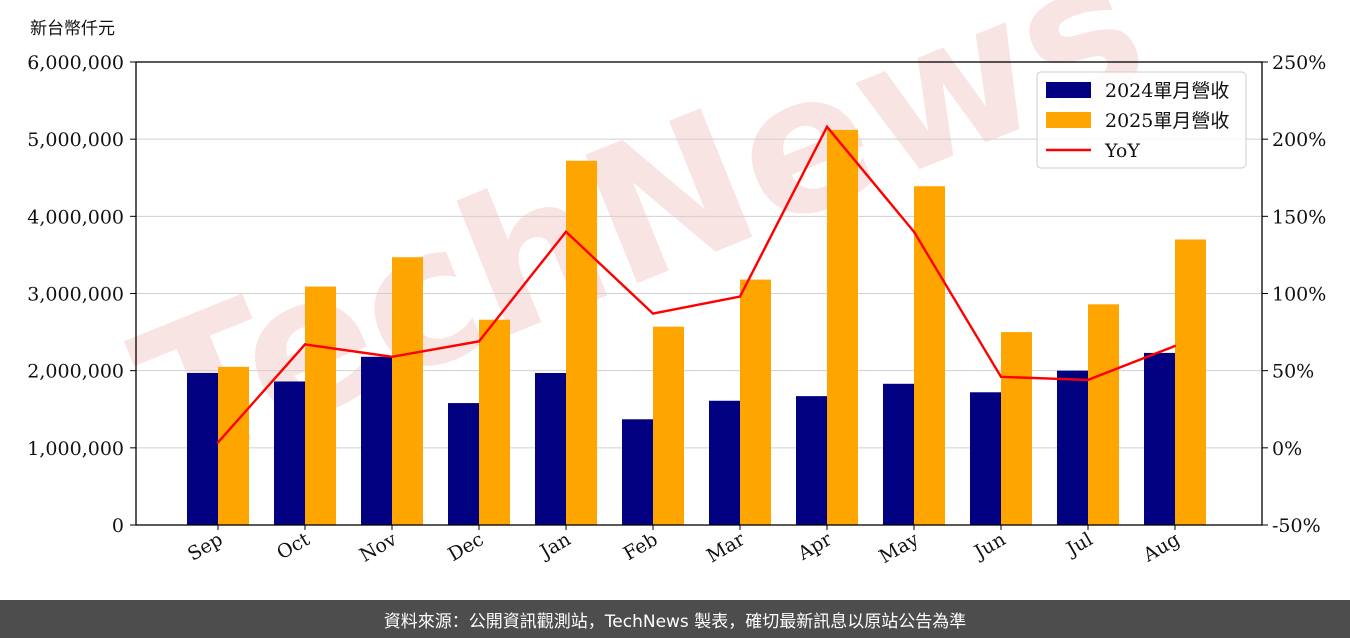 The width and height of the screenshot is (1350, 638). Describe the element at coordinates (827, 127) in the screenshot. I see `yoy-point-apr` at that location.